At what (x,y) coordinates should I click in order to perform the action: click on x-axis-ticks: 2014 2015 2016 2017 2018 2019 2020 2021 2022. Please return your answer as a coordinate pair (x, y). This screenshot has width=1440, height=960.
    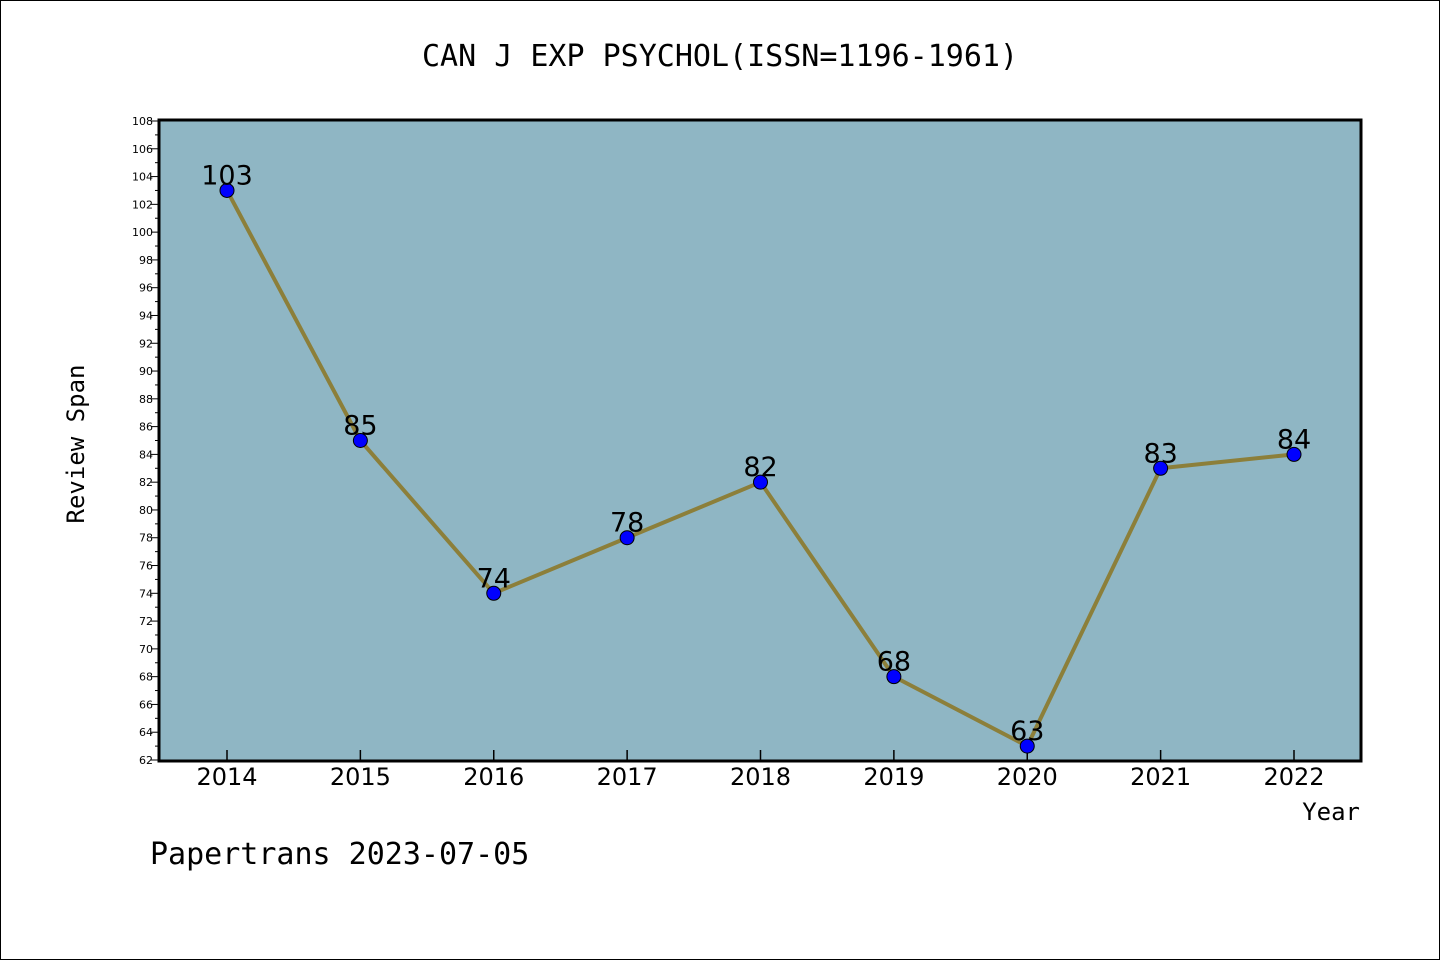
    Looking at the image, I should click on (760, 770).